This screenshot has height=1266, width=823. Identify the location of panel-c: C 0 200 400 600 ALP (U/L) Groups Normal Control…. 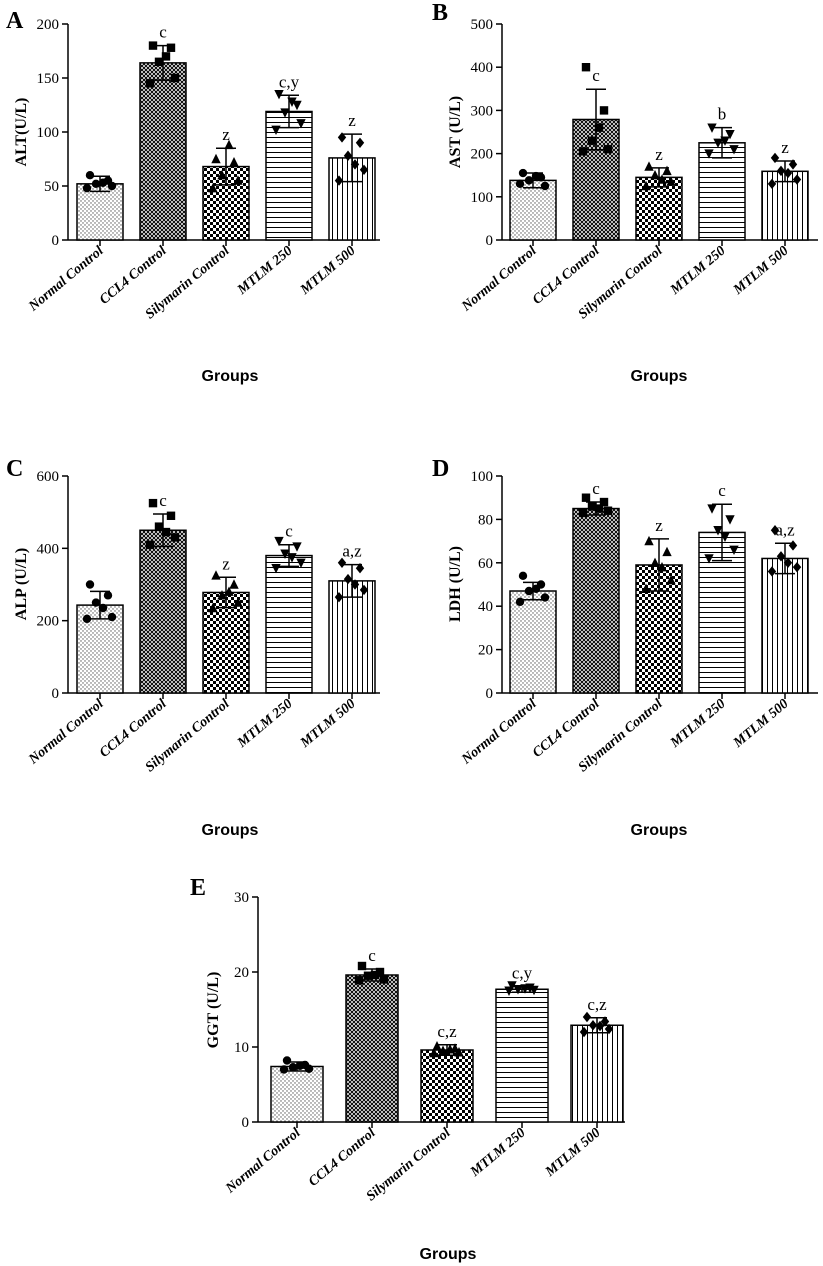
(193, 647).